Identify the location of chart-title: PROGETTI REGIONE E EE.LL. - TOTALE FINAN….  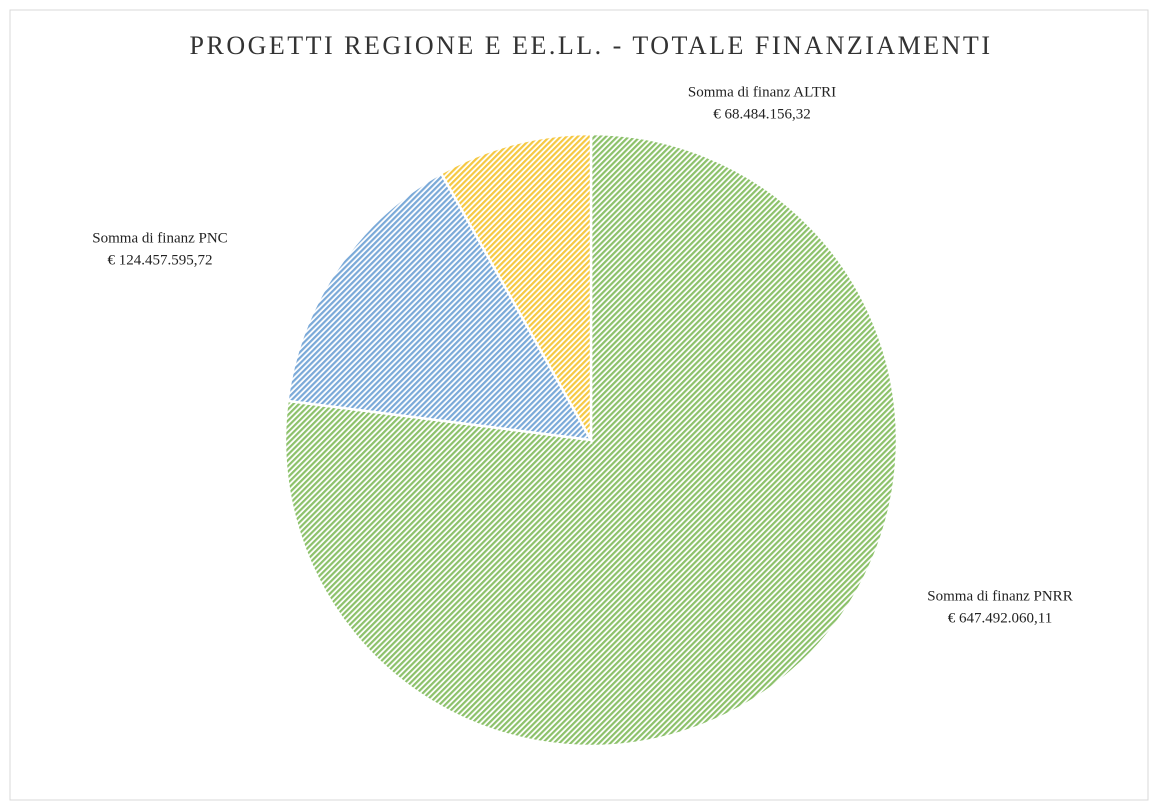
(591, 45).